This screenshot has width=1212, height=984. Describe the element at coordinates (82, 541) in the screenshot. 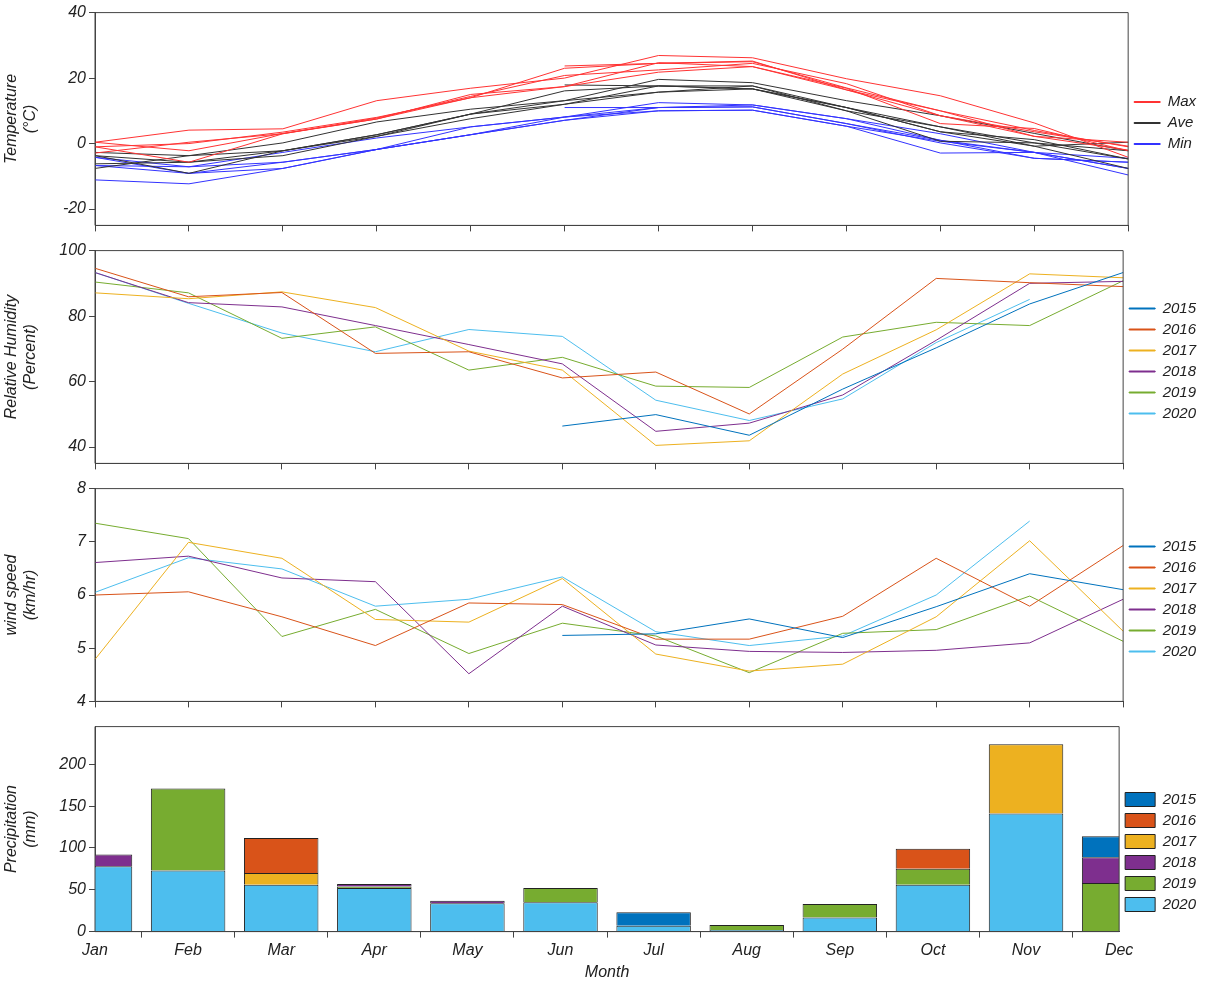

I see `y-tick-label: 7` at that location.